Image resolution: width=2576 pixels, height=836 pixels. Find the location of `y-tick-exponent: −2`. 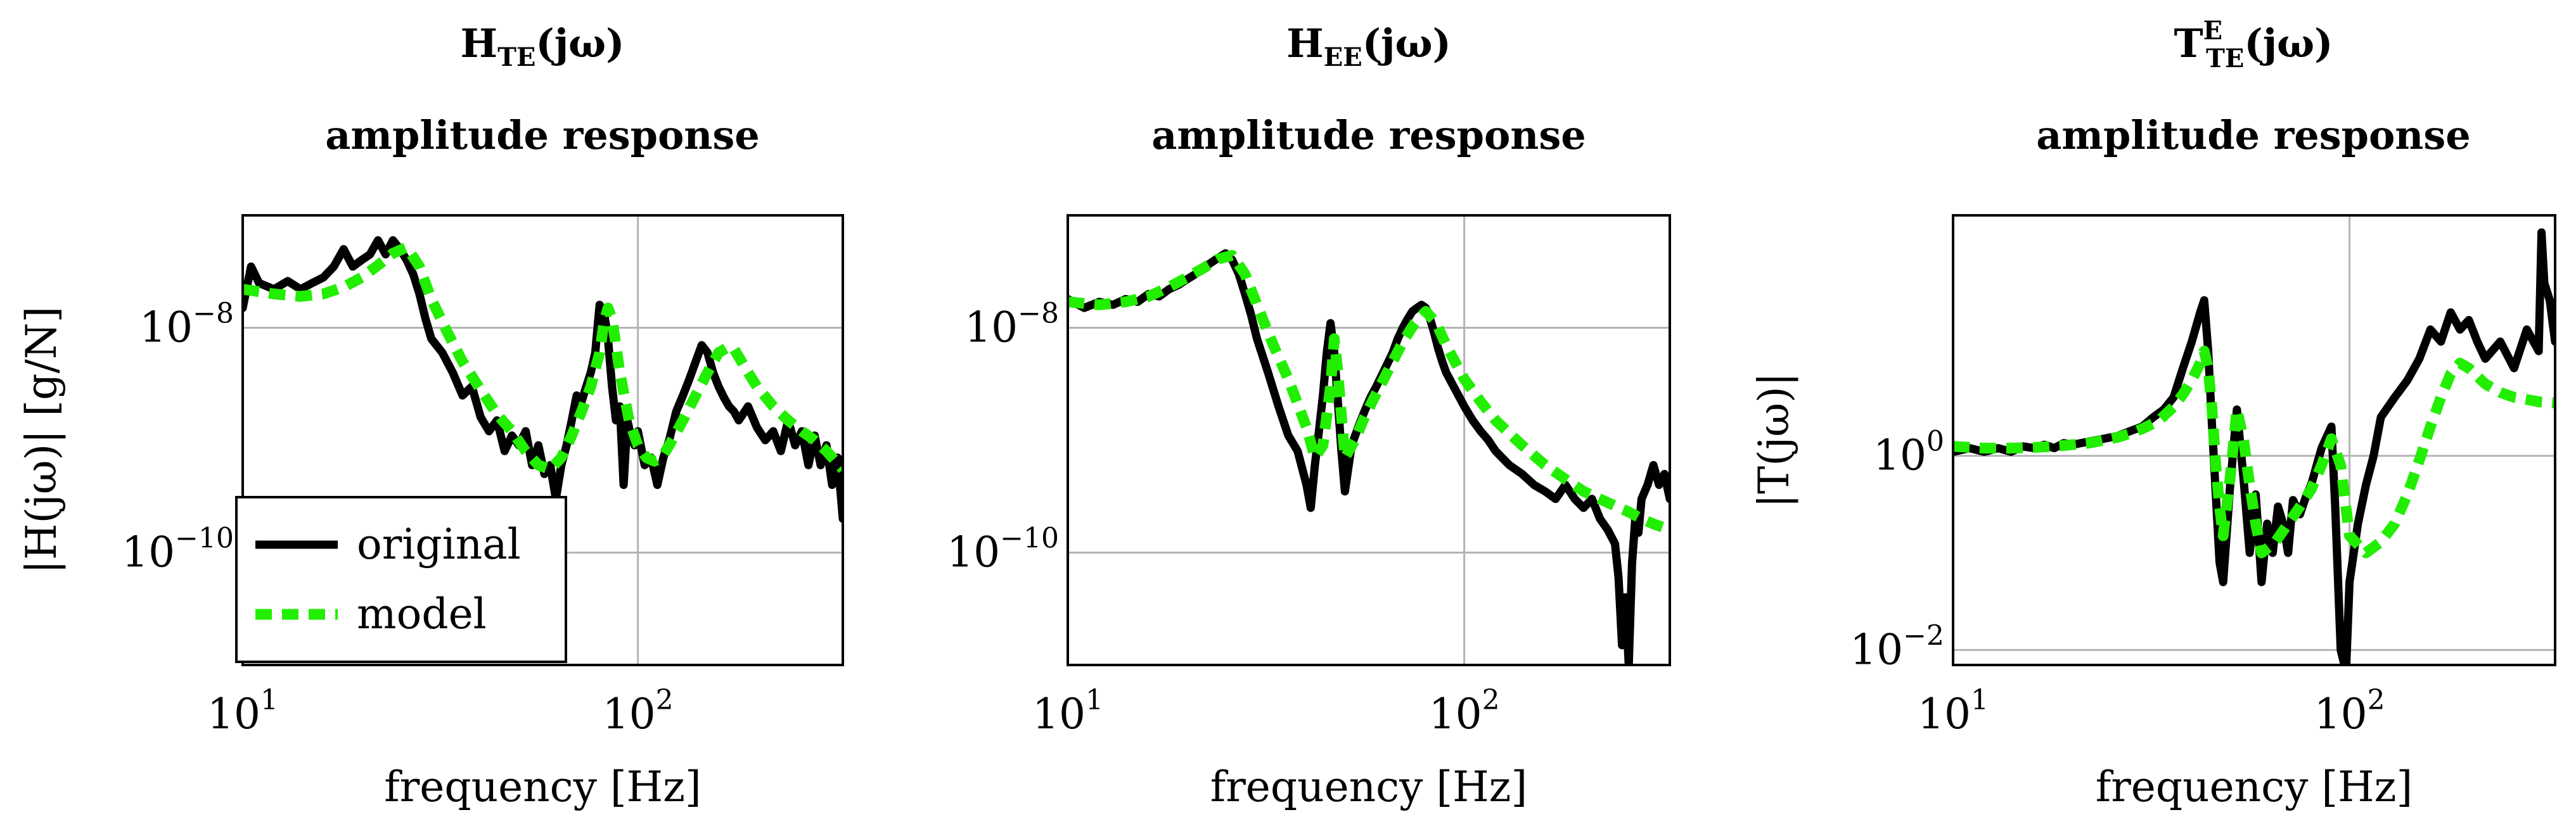

y-tick-exponent: −2 is located at coordinates (1923, 635).